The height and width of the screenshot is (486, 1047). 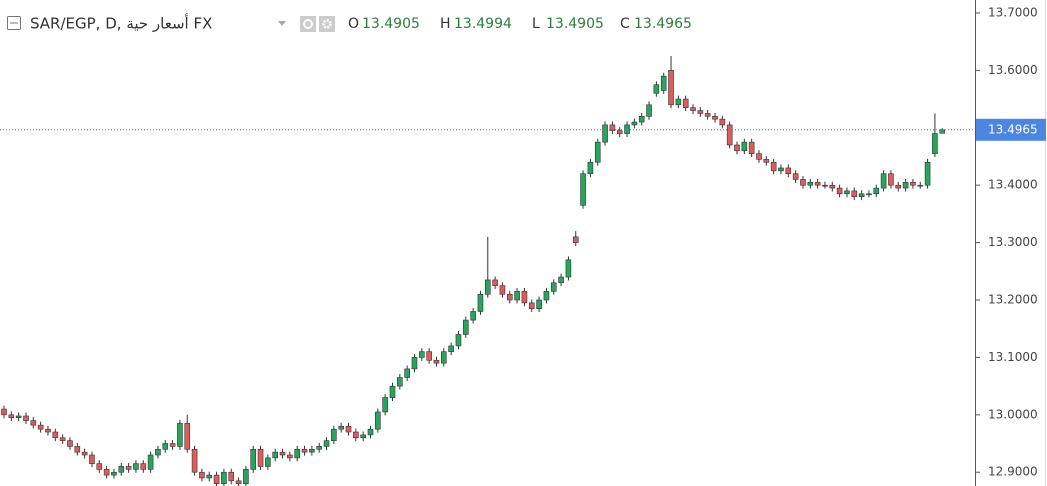 I want to click on ohlc-value: 13.4965, so click(x=663, y=24).